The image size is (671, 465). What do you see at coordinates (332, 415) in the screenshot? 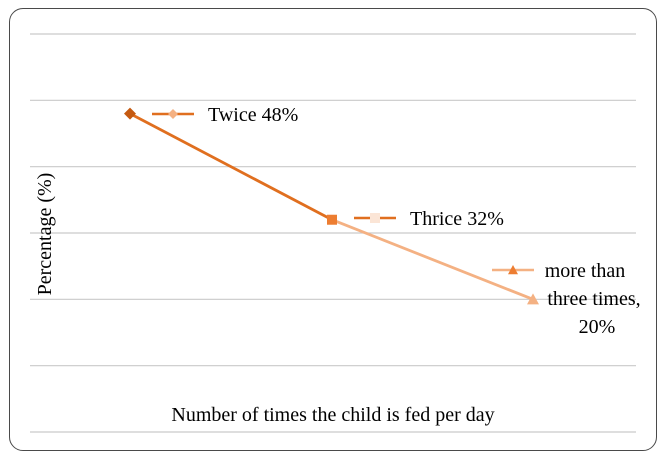
I see `x-axis-label: Number of times the child is fed per day` at bounding box center [332, 415].